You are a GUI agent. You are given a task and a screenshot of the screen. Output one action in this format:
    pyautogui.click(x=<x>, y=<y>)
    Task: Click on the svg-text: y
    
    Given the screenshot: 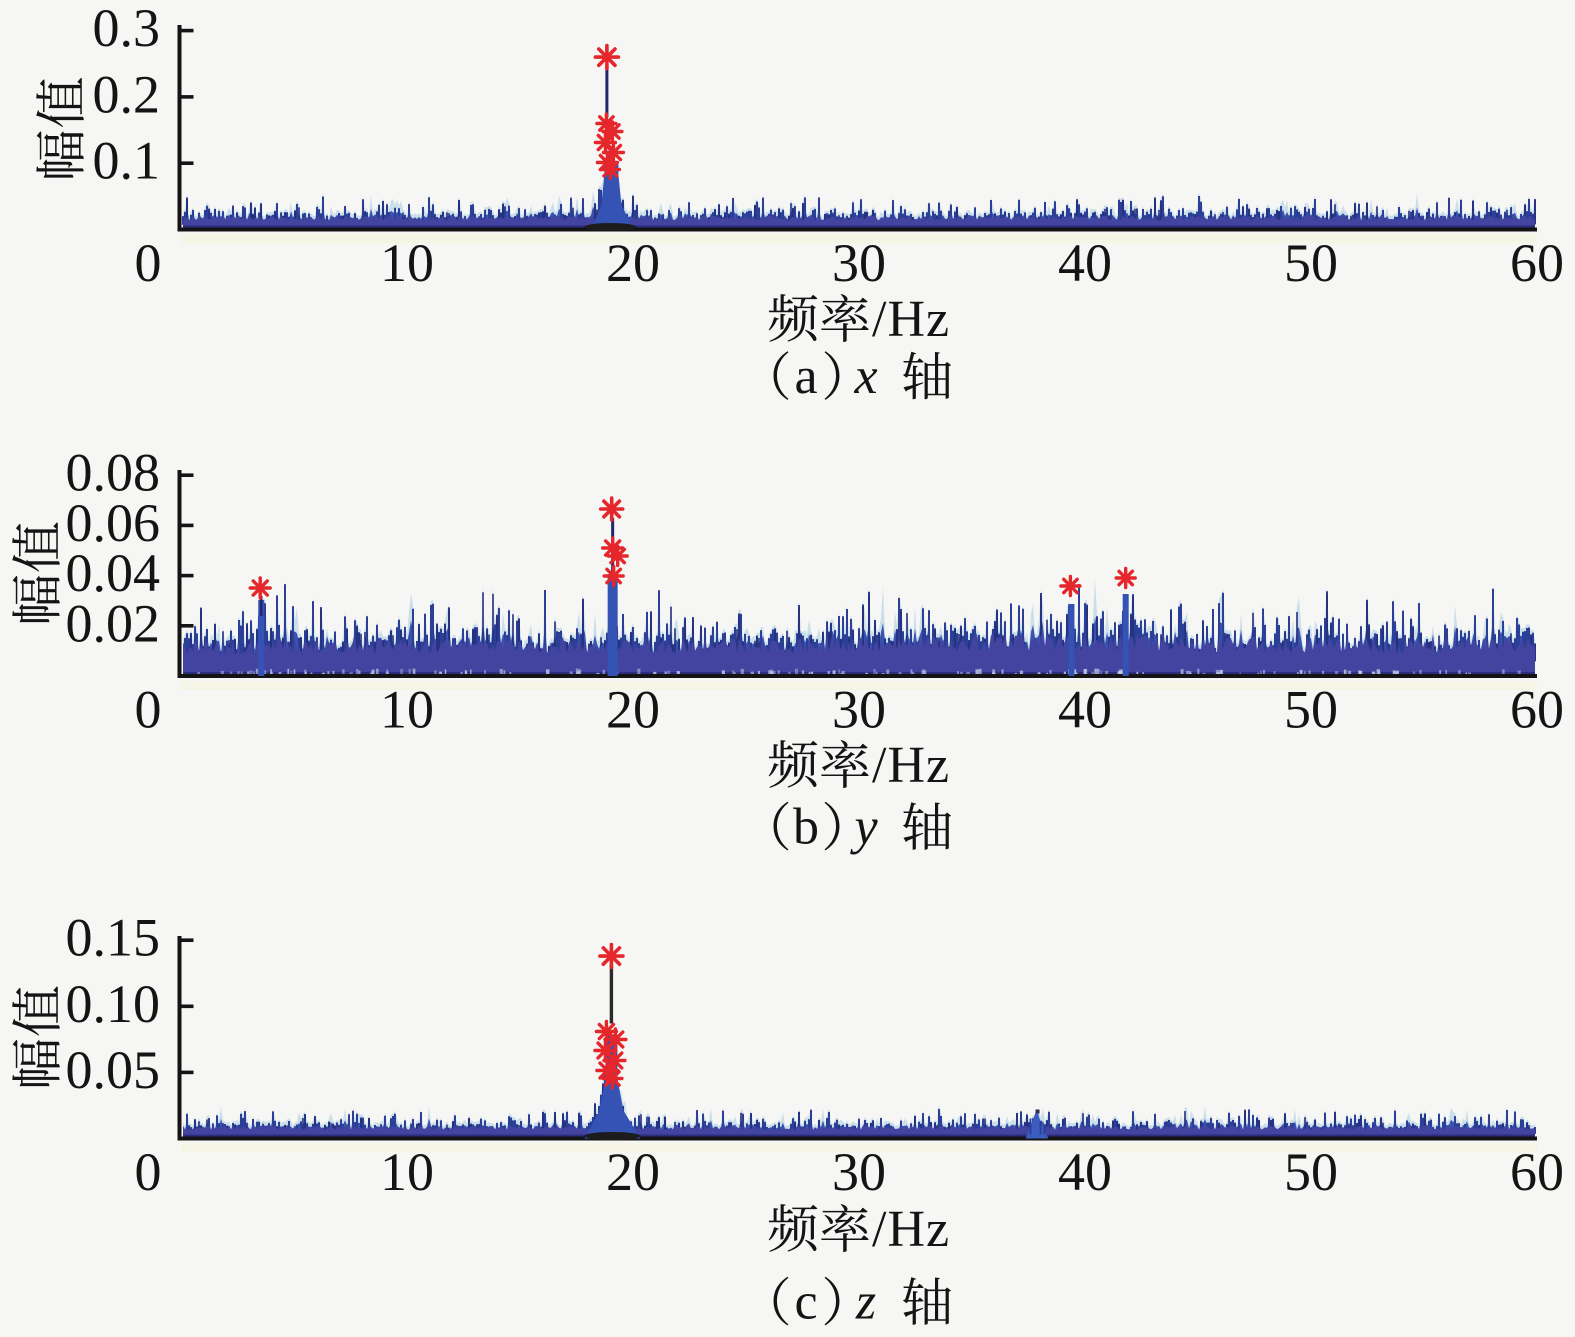 What is the action you would take?
    pyautogui.click(x=863, y=827)
    